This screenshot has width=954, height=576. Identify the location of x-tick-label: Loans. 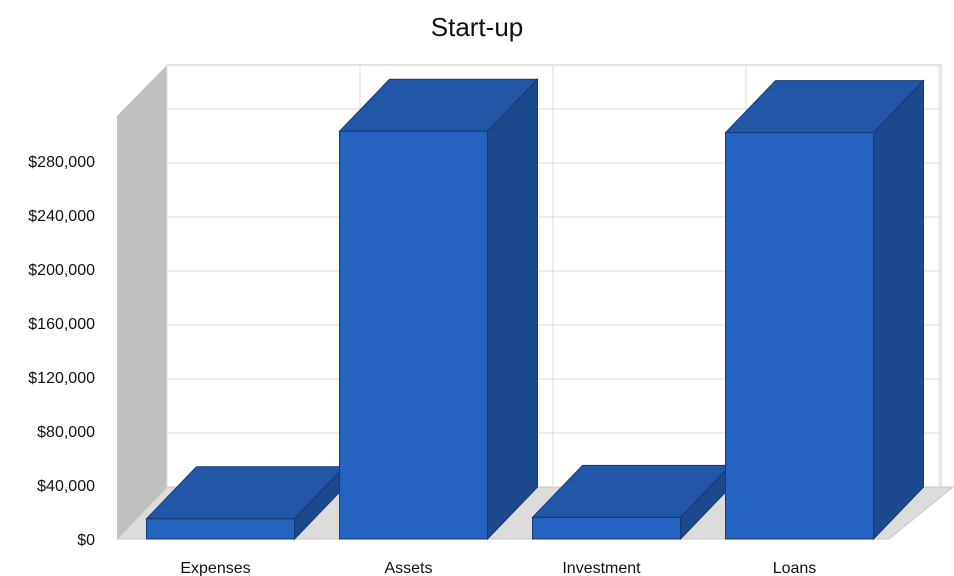
(795, 568).